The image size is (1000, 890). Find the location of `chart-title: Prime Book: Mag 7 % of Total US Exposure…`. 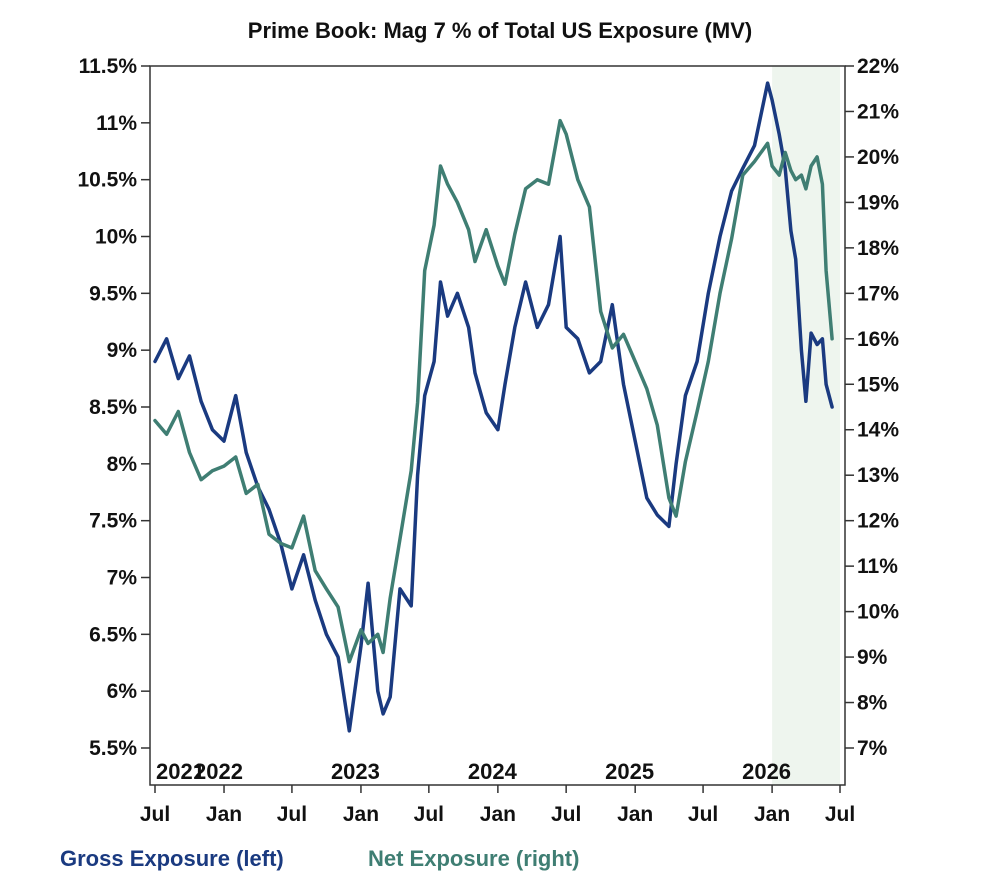

chart-title: Prime Book: Mag 7 % of Total US Exposure… is located at coordinates (500, 30).